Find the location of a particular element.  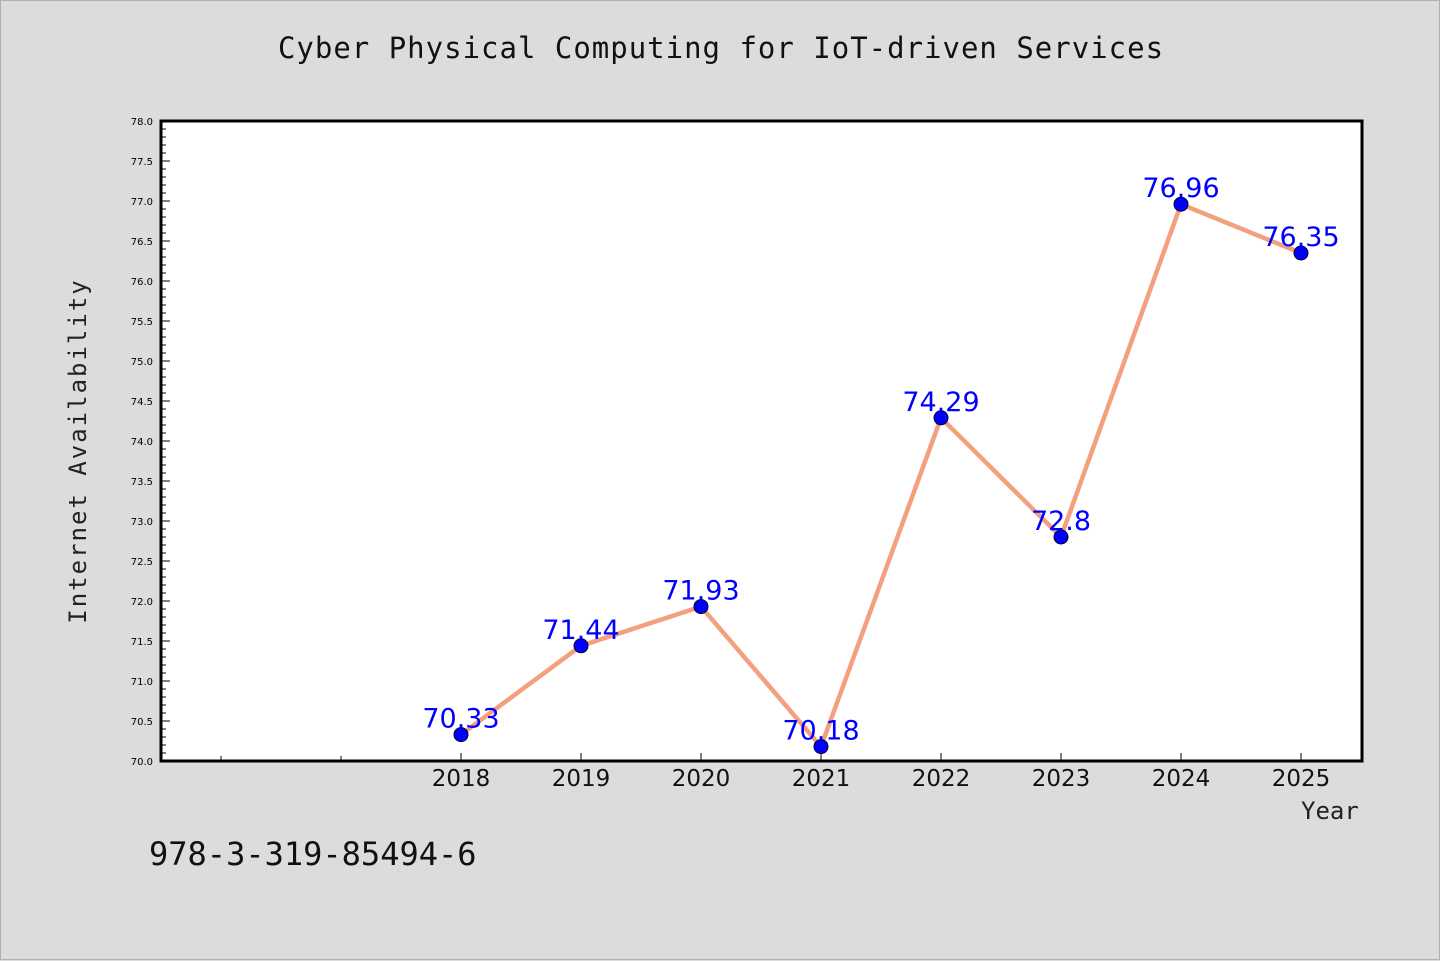

y-tick-label: 78.0 is located at coordinates (142, 122).